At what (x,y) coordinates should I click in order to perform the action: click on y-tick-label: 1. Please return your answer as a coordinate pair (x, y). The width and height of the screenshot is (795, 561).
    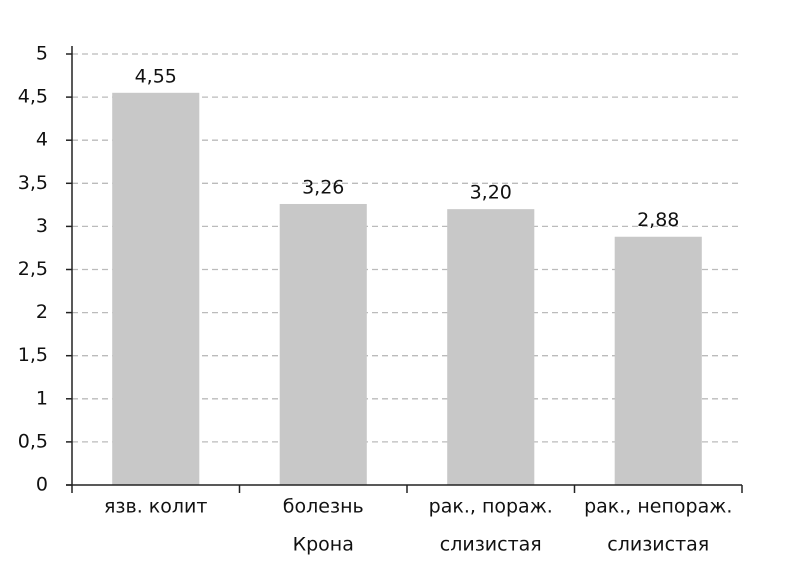
    Looking at the image, I should click on (42, 398).